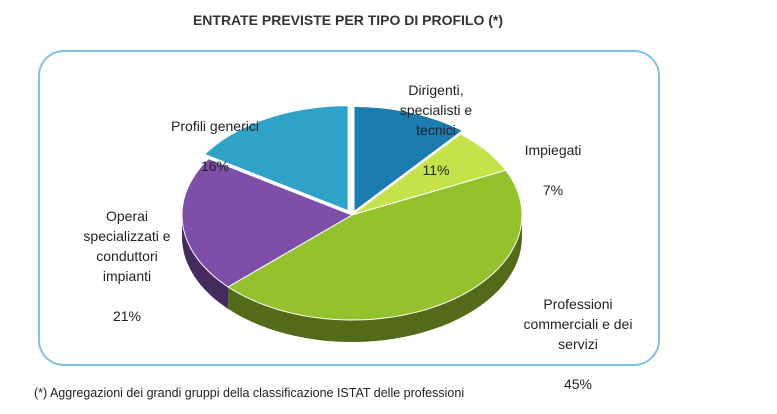  I want to click on slice-label-profili: Profili generici 16%, so click(215, 146).